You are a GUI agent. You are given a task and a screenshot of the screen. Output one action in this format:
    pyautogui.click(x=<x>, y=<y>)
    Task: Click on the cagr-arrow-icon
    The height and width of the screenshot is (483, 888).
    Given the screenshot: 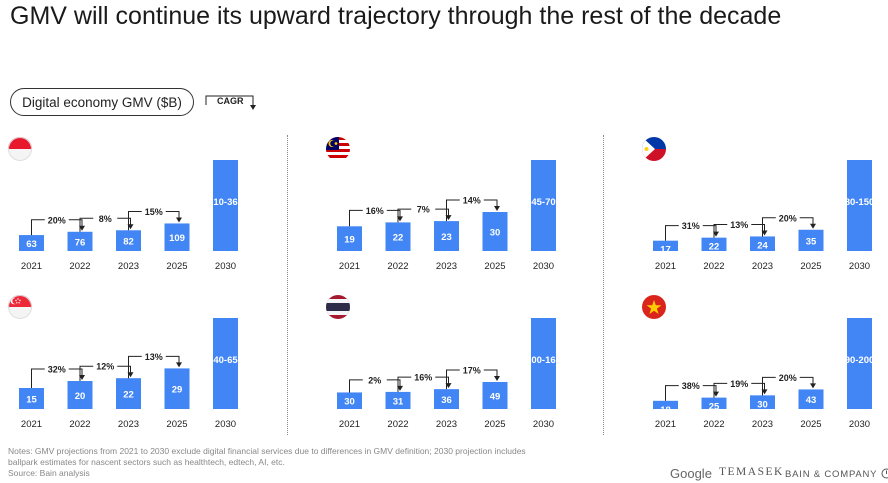 What is the action you would take?
    pyautogui.click(x=230, y=102)
    